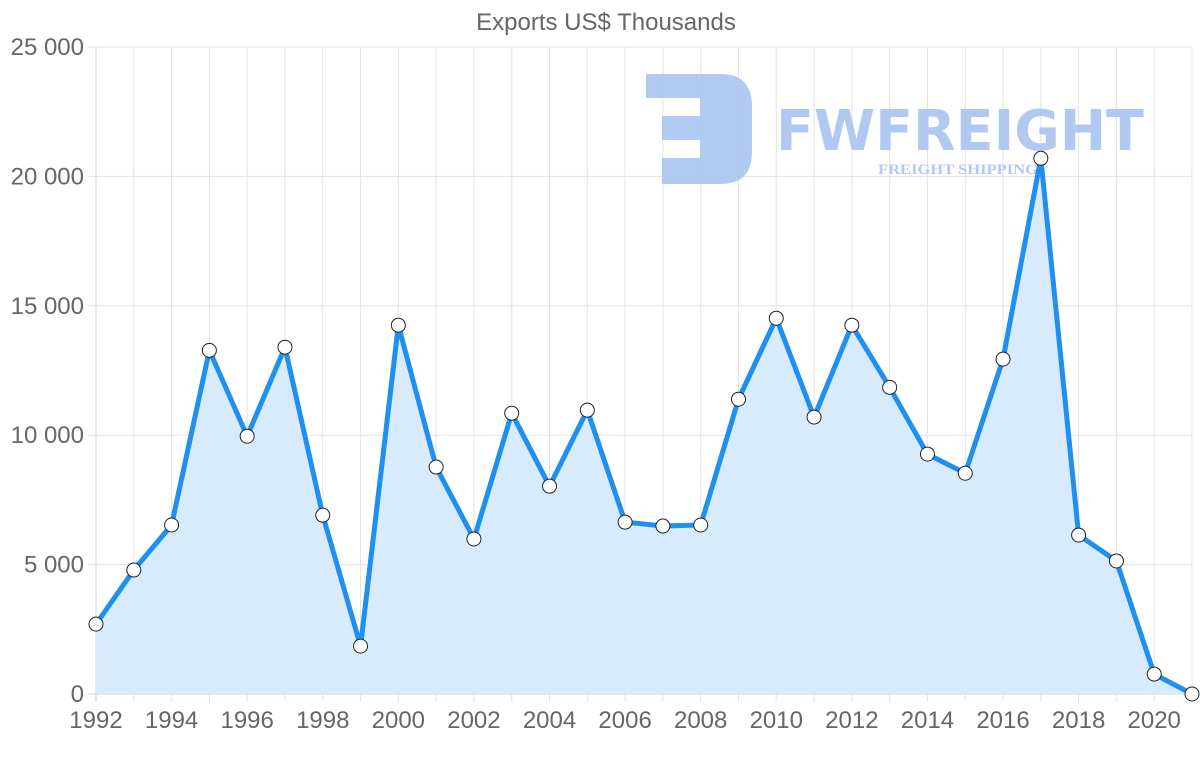  Describe the element at coordinates (1154, 720) in the screenshot. I see `x-tick-label: 2020` at that location.